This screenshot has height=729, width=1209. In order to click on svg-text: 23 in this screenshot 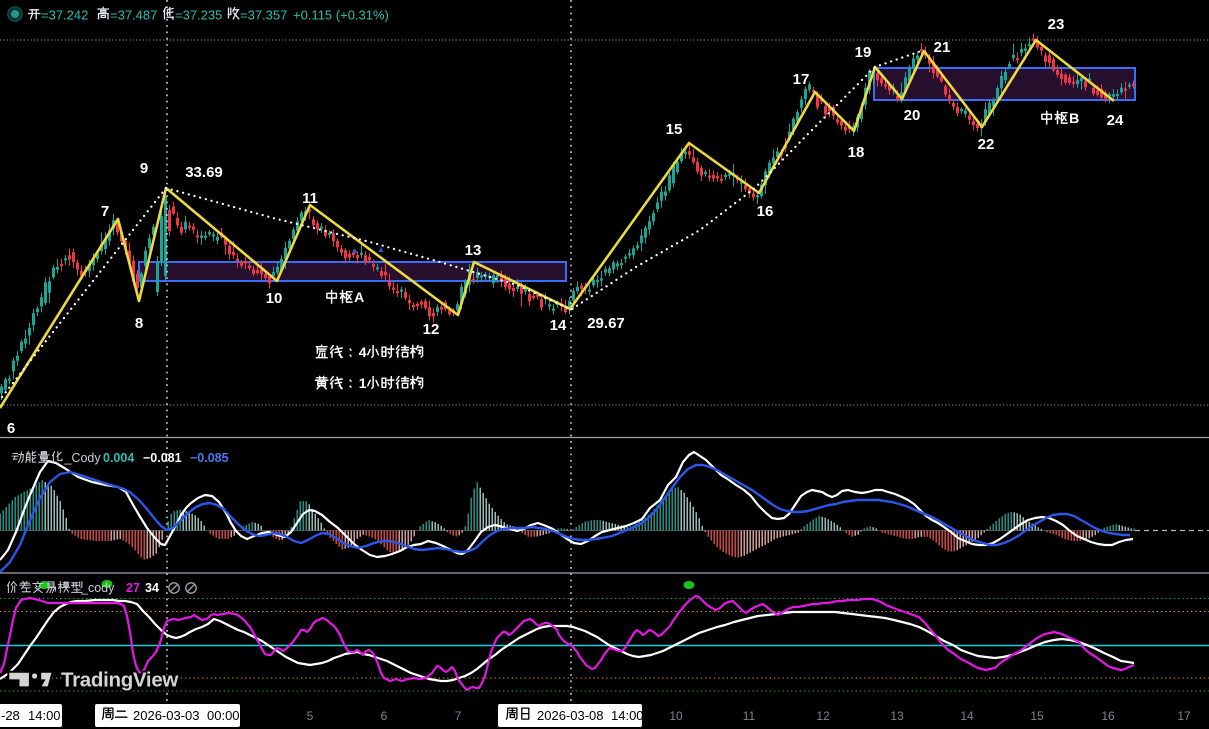, I will do `click(1056, 24)`.